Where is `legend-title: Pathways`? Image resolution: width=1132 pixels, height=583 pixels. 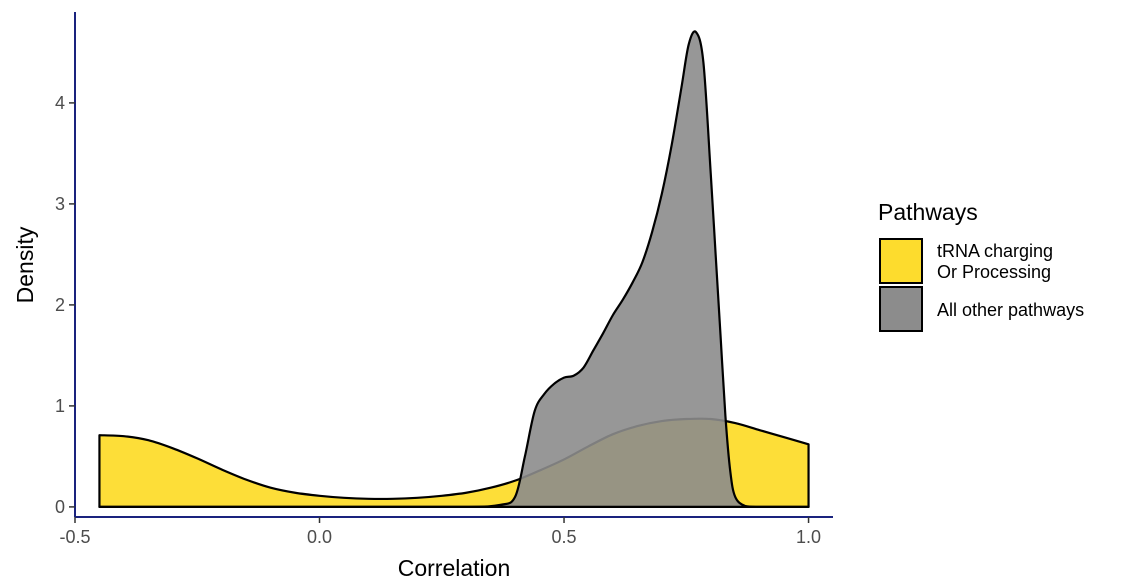
legend-title: Pathways is located at coordinates (928, 212).